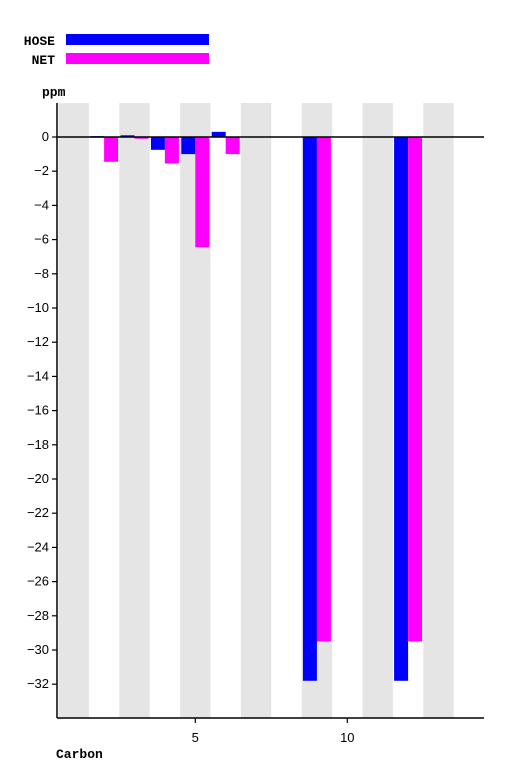 This screenshot has width=519, height=777. I want to click on legend-label-net: NET, so click(44, 60).